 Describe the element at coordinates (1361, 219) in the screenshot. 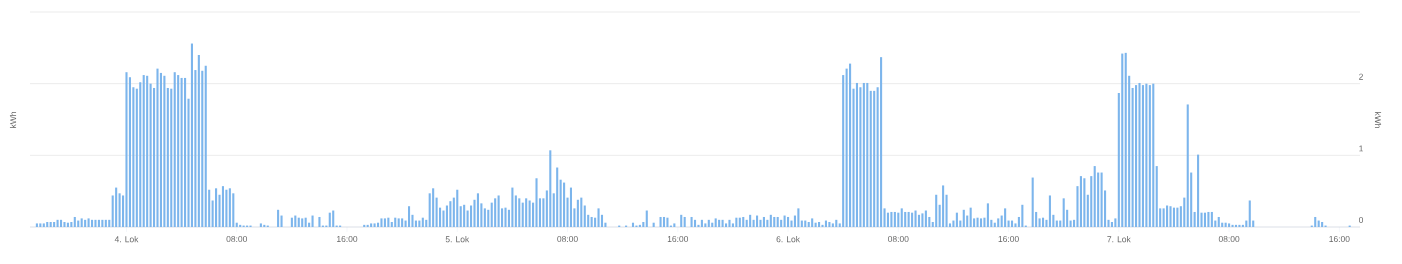

I see `y-tick-label: 0` at that location.